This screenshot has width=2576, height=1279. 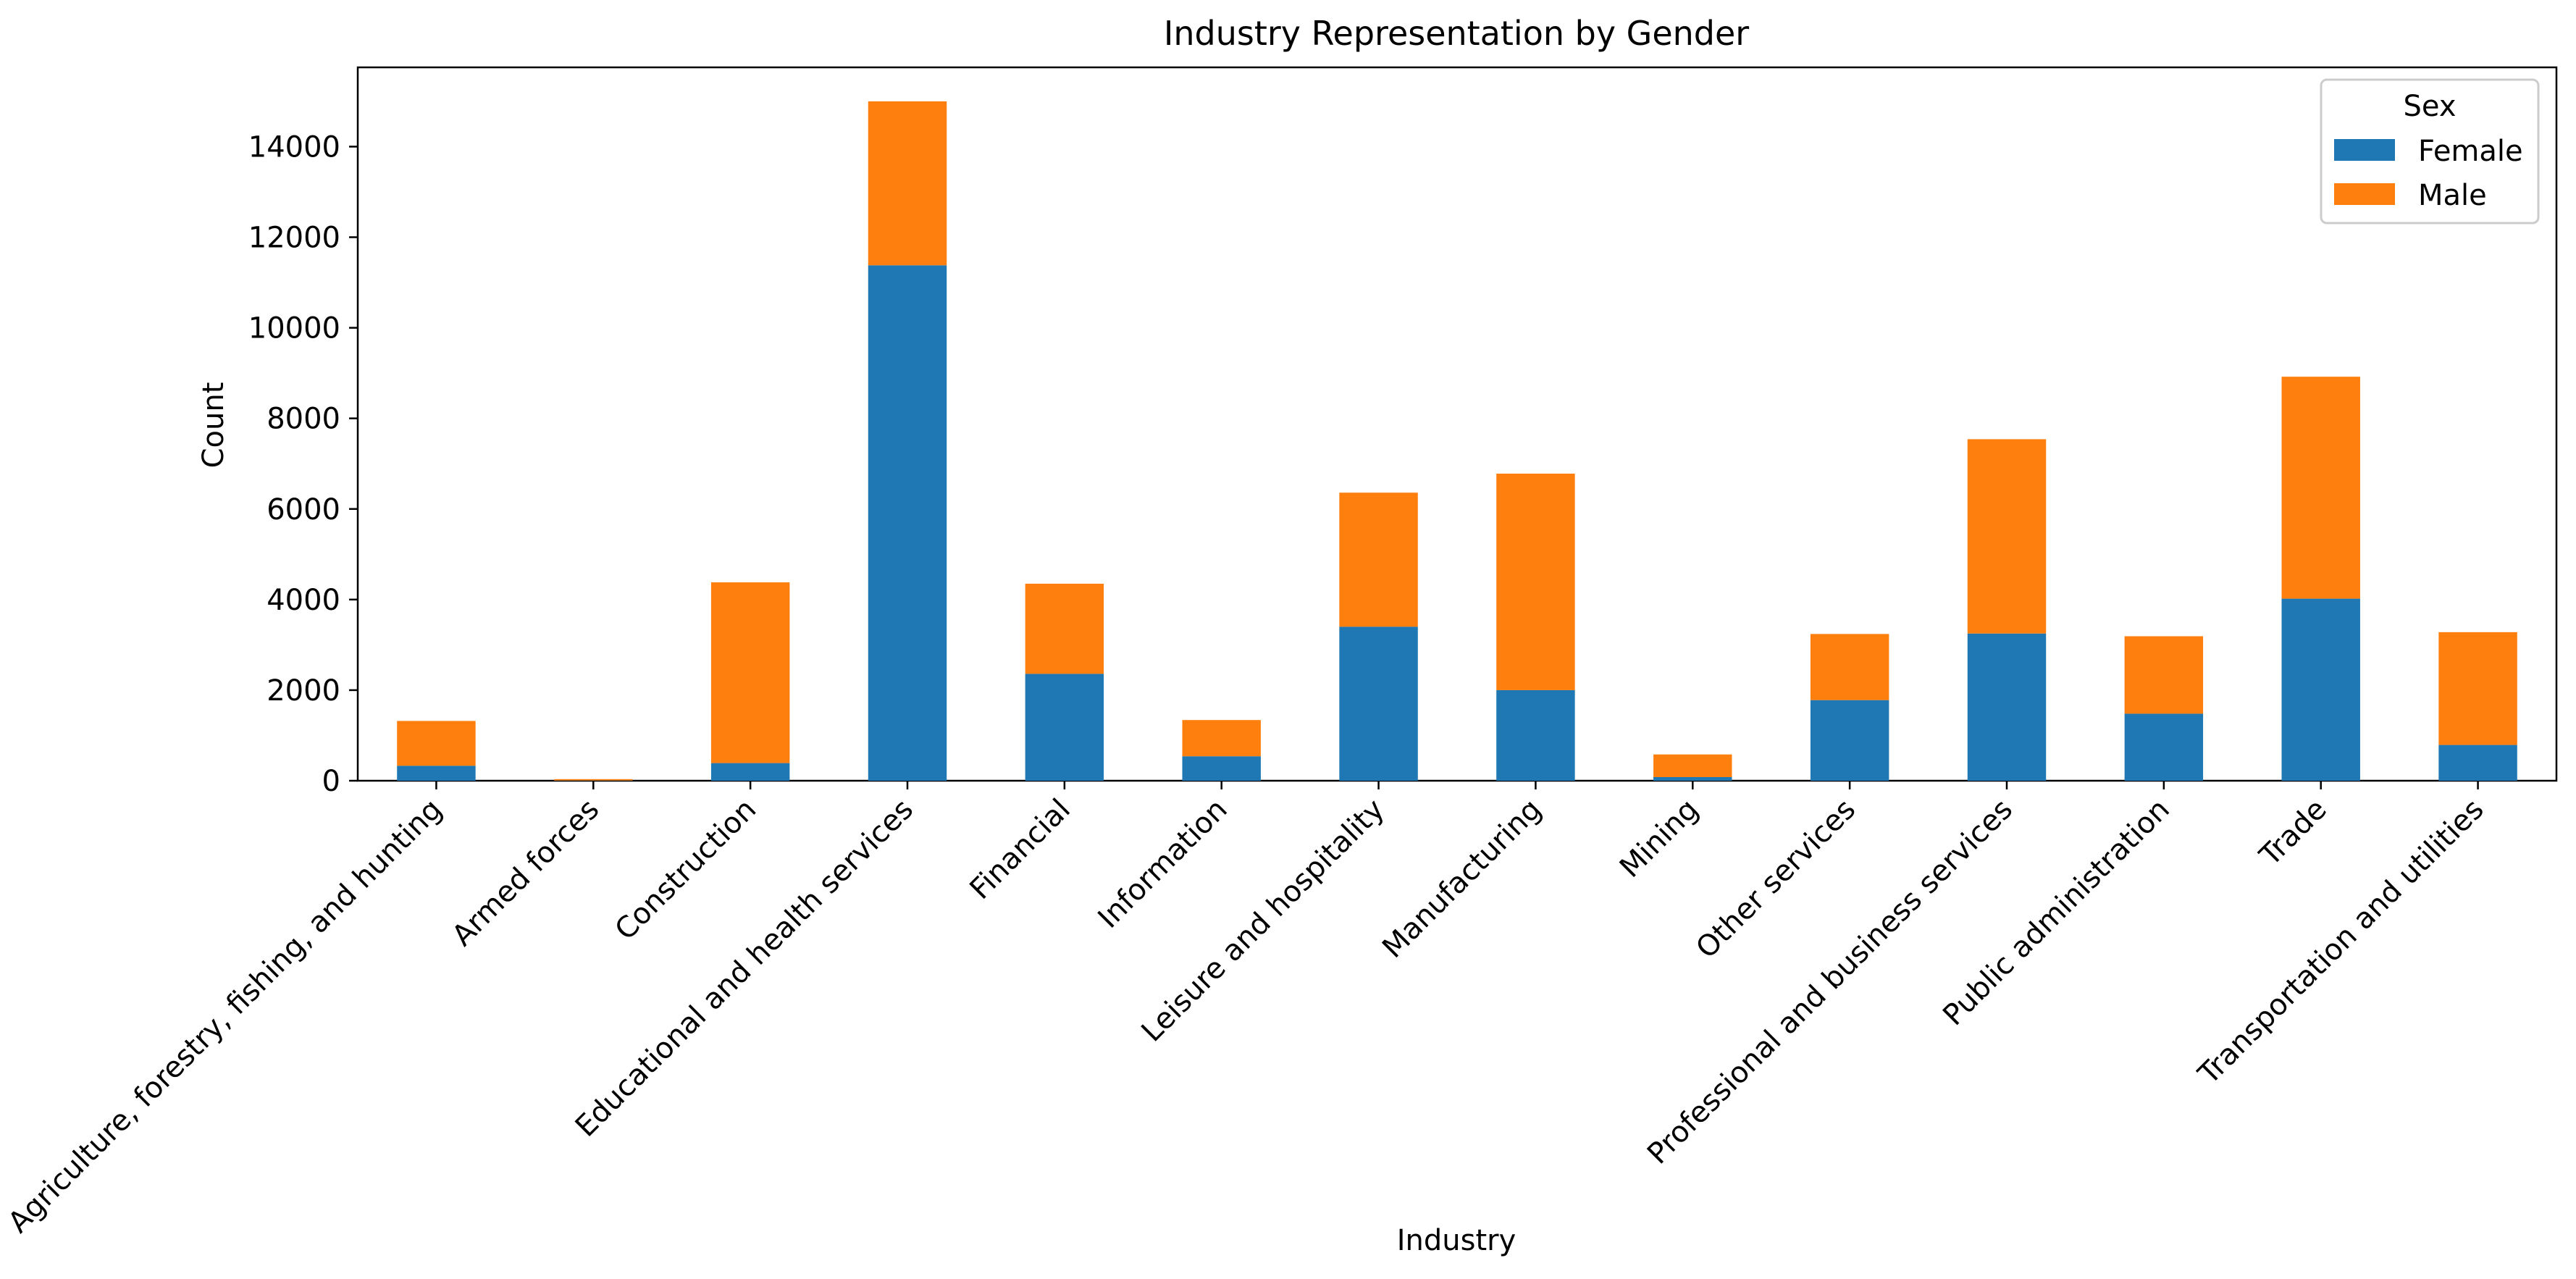 What do you see at coordinates (2320, 689) in the screenshot?
I see `bar-female-trade` at bounding box center [2320, 689].